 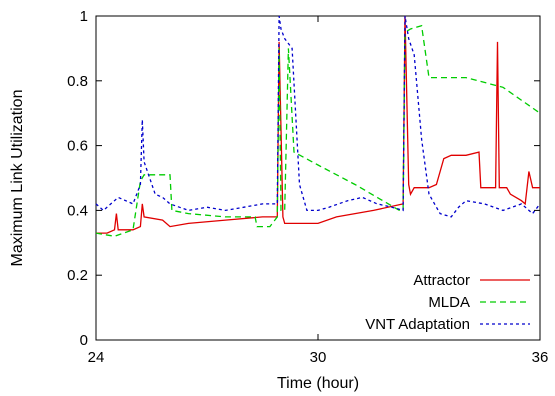 I want to click on legend-label: MLDA, so click(x=449, y=302).